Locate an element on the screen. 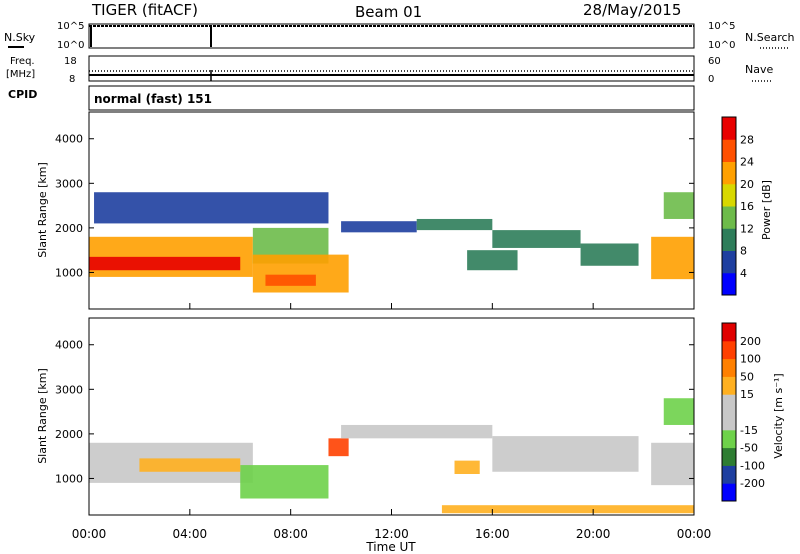  nsearch-label: N.Search is located at coordinates (770, 37).